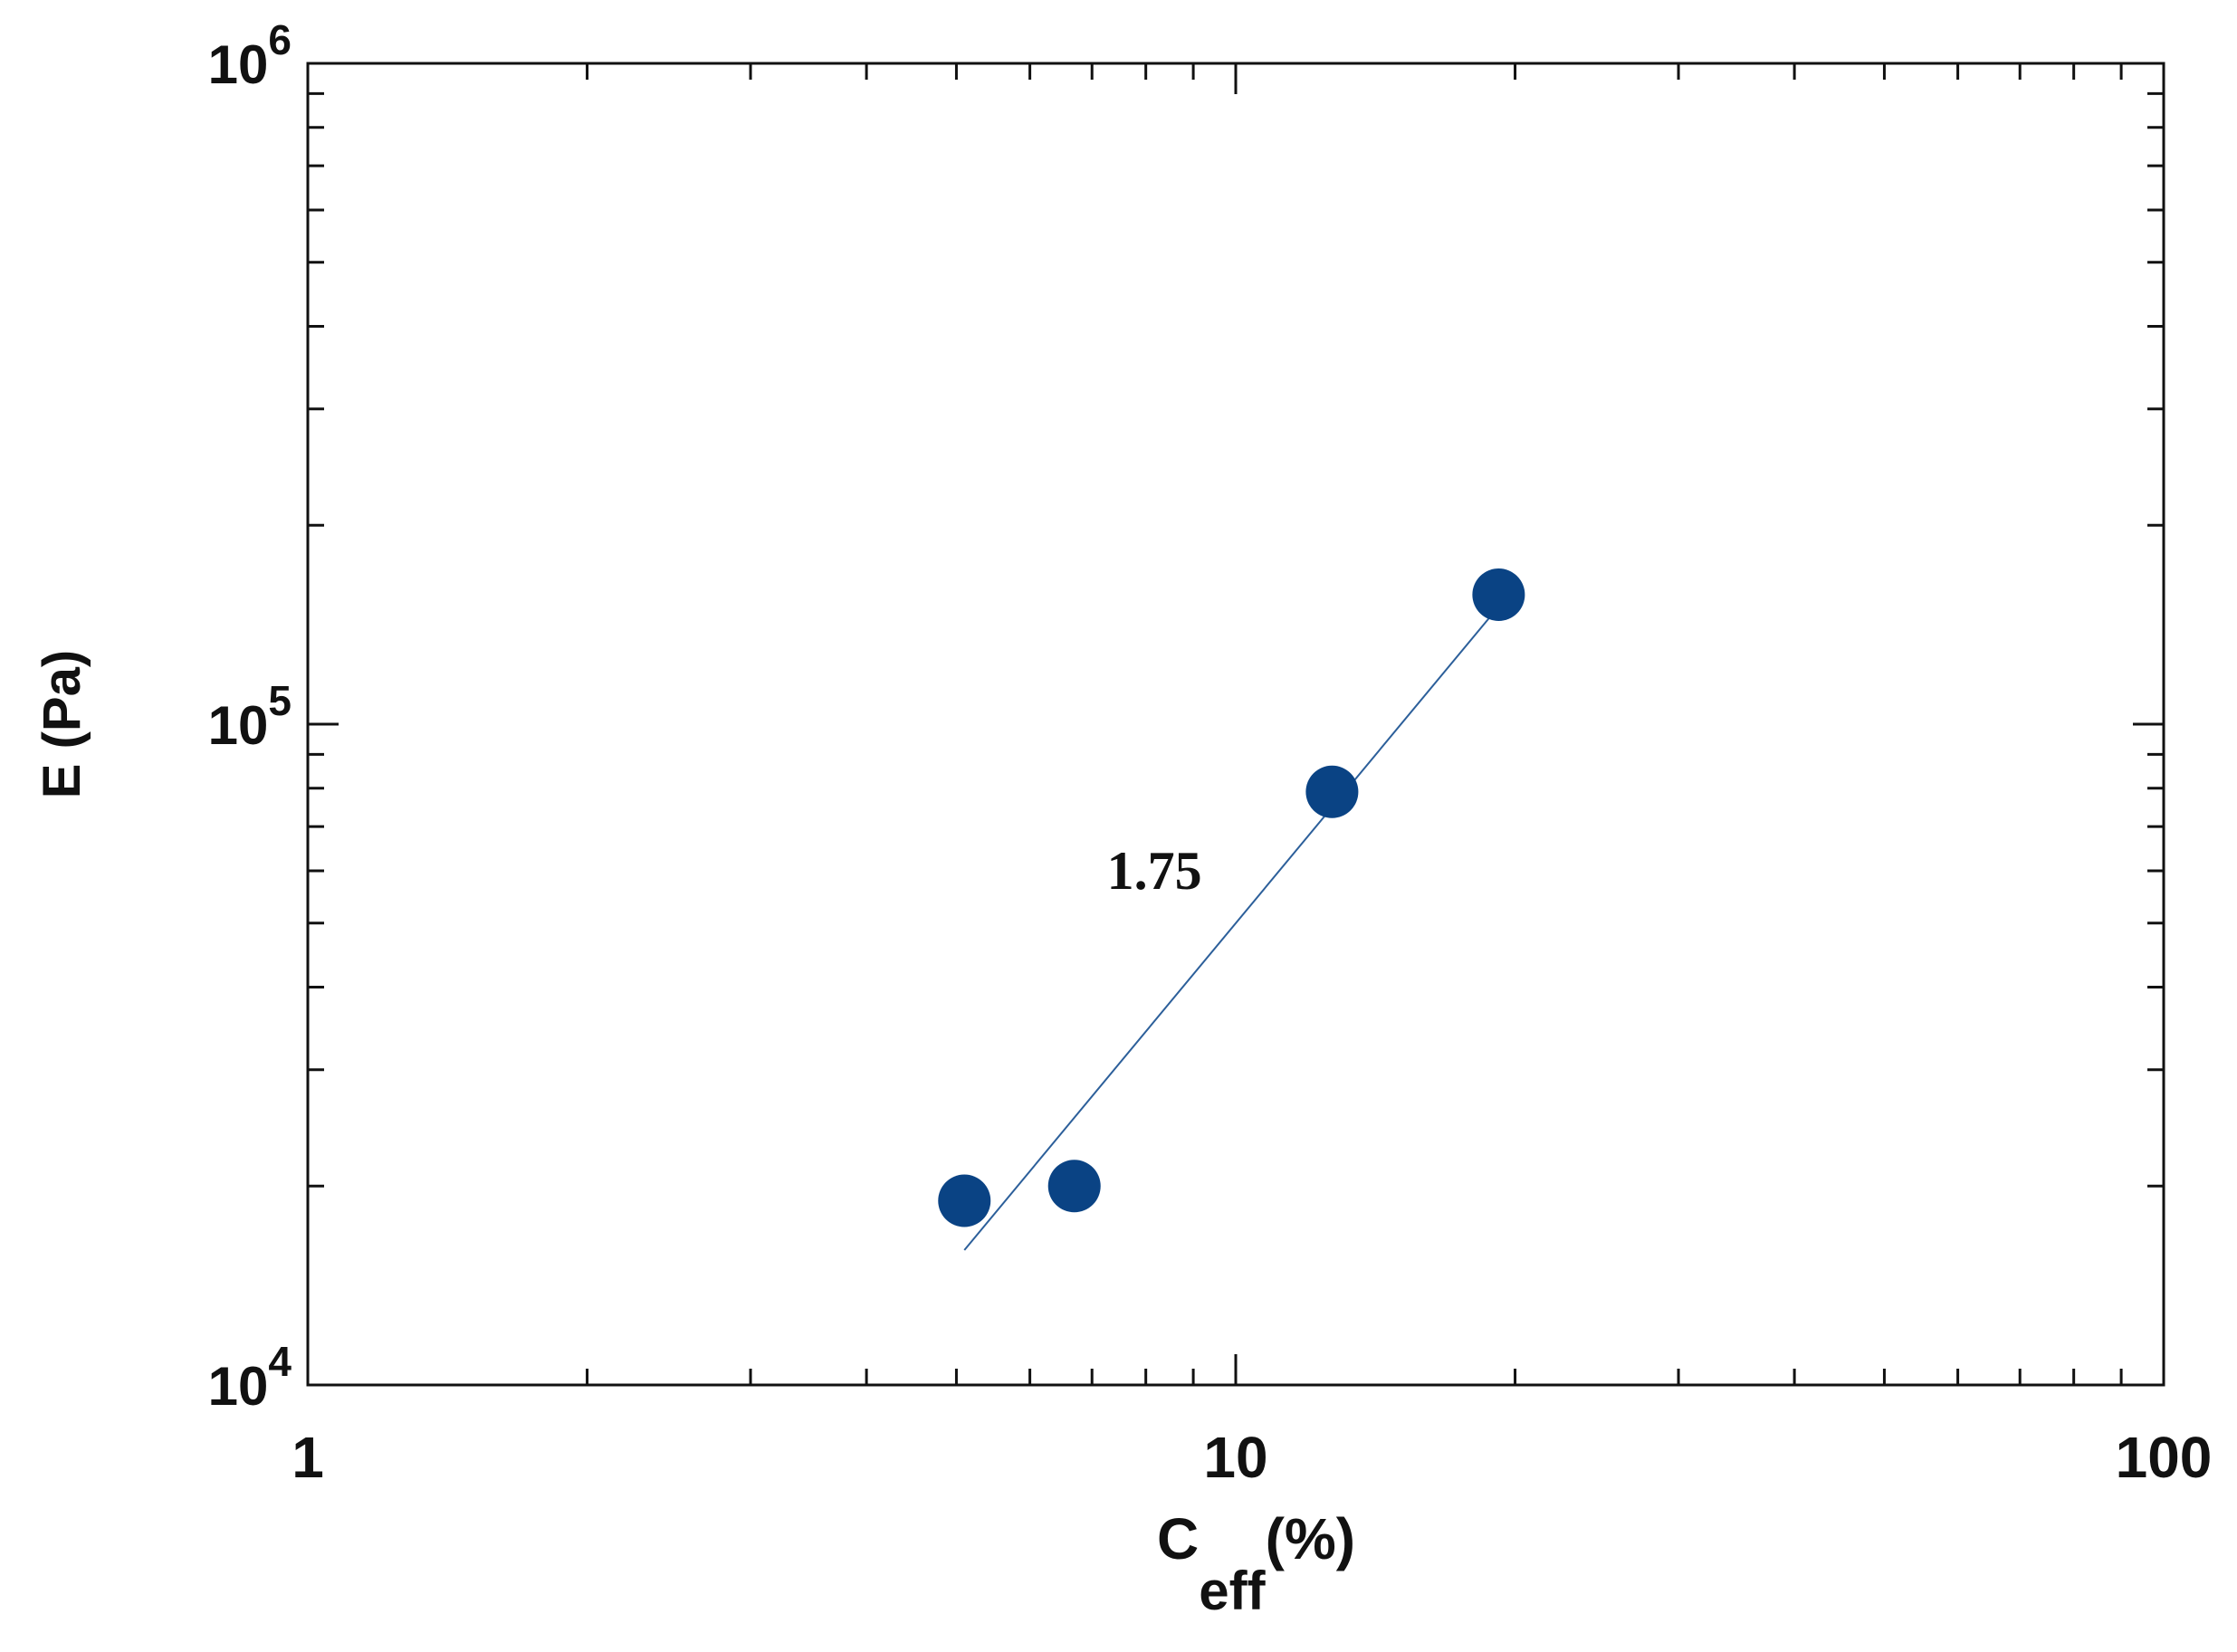 This screenshot has width=2237, height=1652. I want to click on fit-line, so click(1230, 931).